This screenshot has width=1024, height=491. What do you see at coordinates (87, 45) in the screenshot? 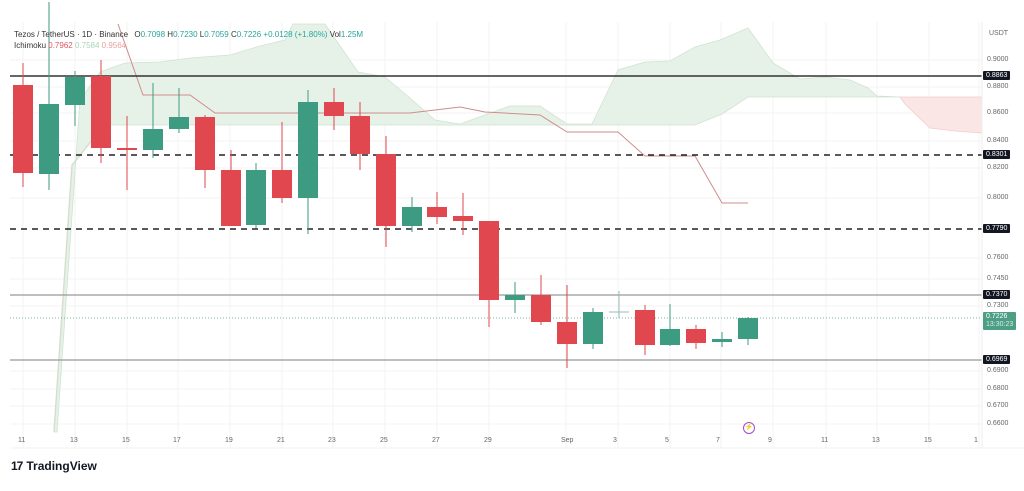
I see `indicator-value-2: 0.7584` at bounding box center [87, 45].